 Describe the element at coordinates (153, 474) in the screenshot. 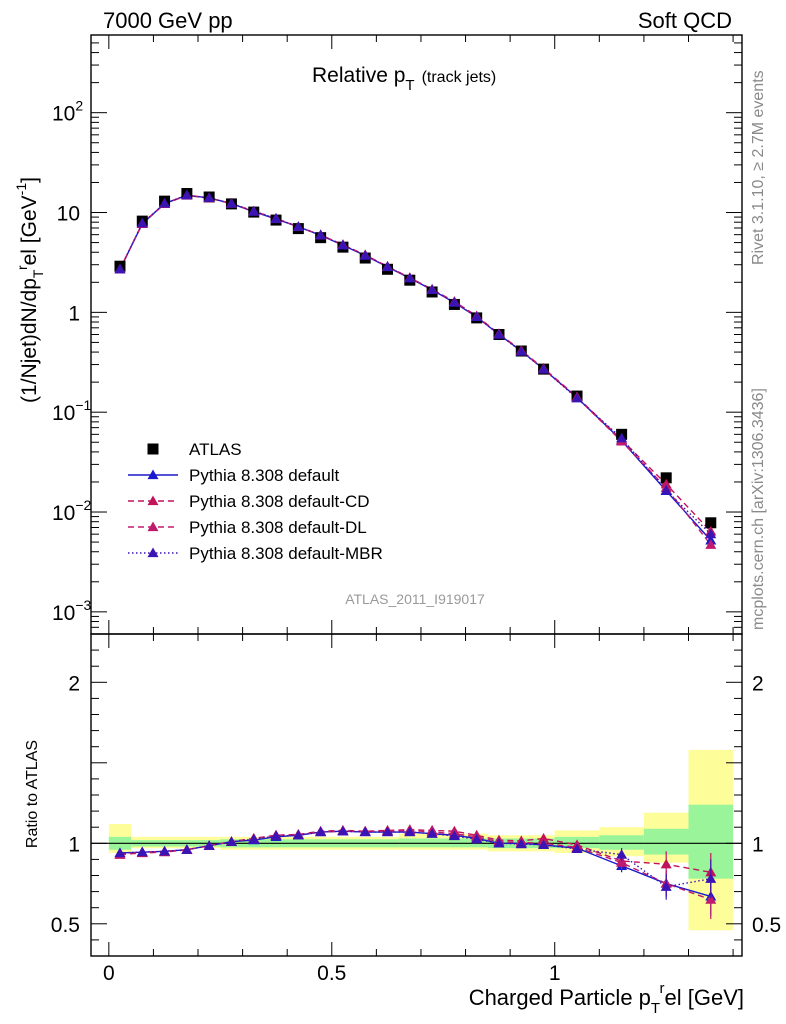

I see `legend-marker-default` at that location.